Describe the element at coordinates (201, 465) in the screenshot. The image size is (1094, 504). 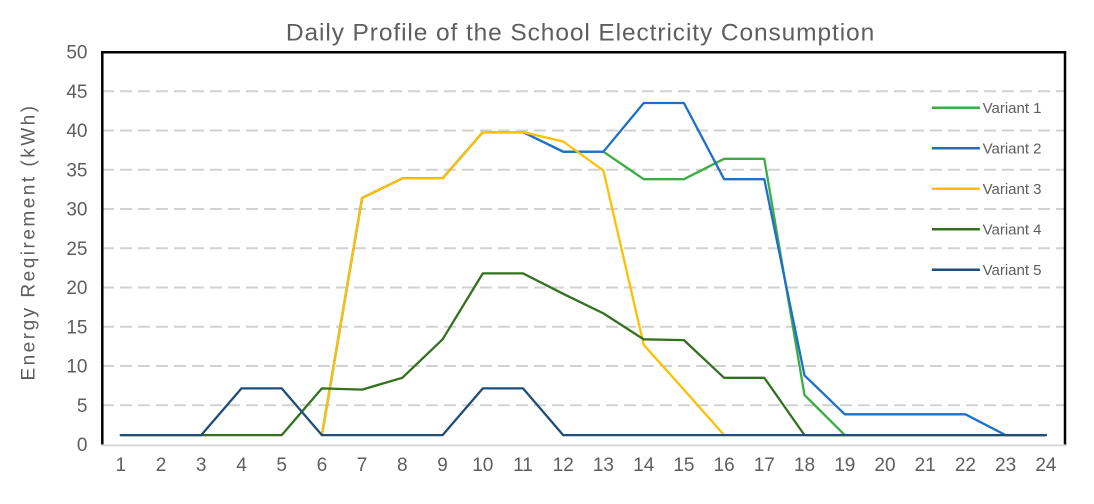
I see `svg-text: 3` at that location.